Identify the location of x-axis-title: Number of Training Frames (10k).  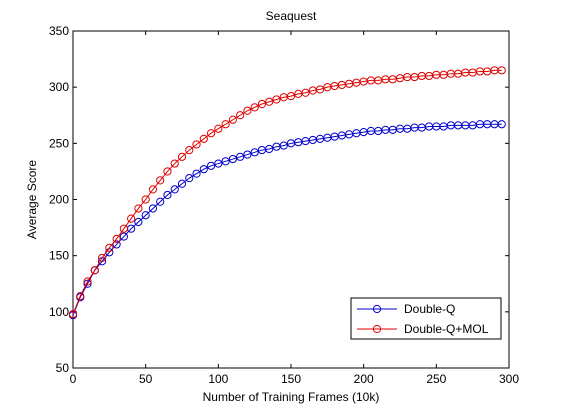
(291, 397).